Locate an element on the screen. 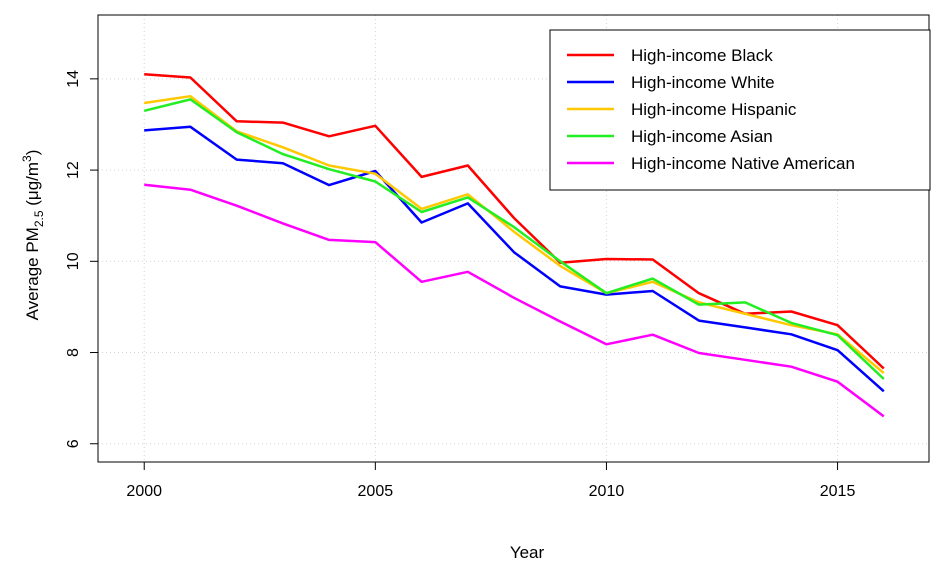 The height and width of the screenshot is (562, 931). y-tick-label: 8 is located at coordinates (73, 352).